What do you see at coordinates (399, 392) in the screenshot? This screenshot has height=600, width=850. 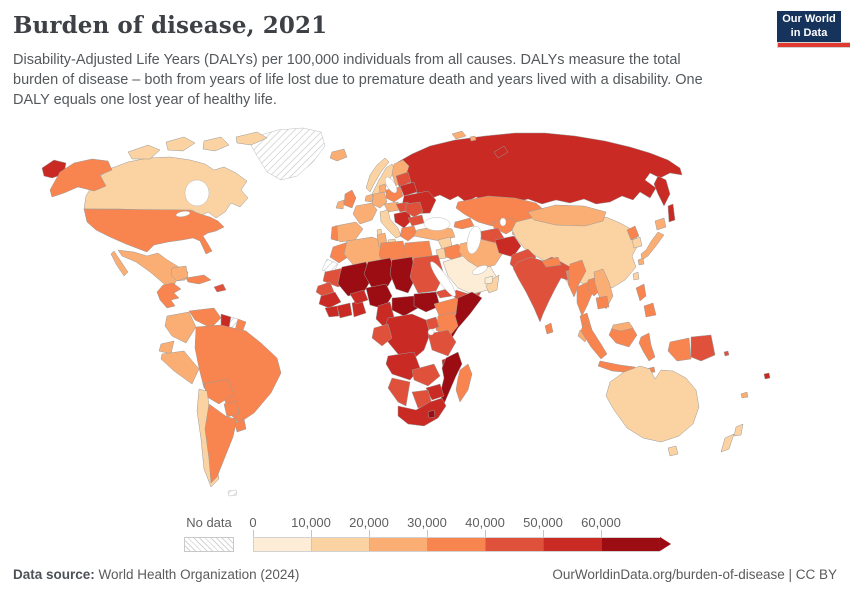 I see `country-namibia` at bounding box center [399, 392].